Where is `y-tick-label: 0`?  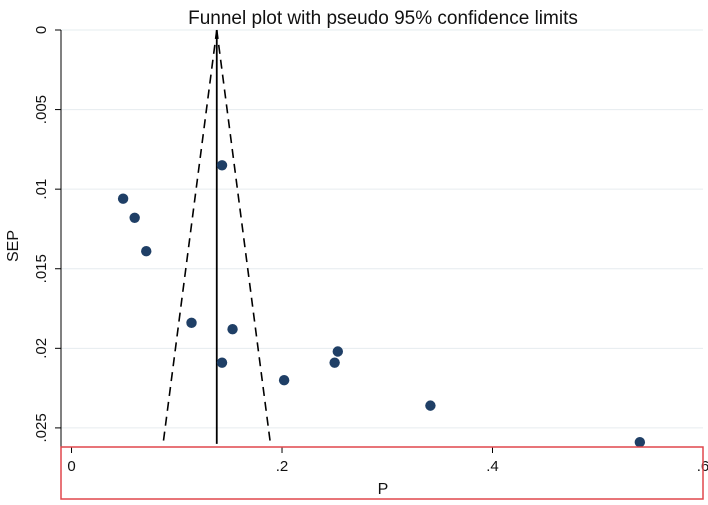 y-tick-label: 0 is located at coordinates (41, 30).